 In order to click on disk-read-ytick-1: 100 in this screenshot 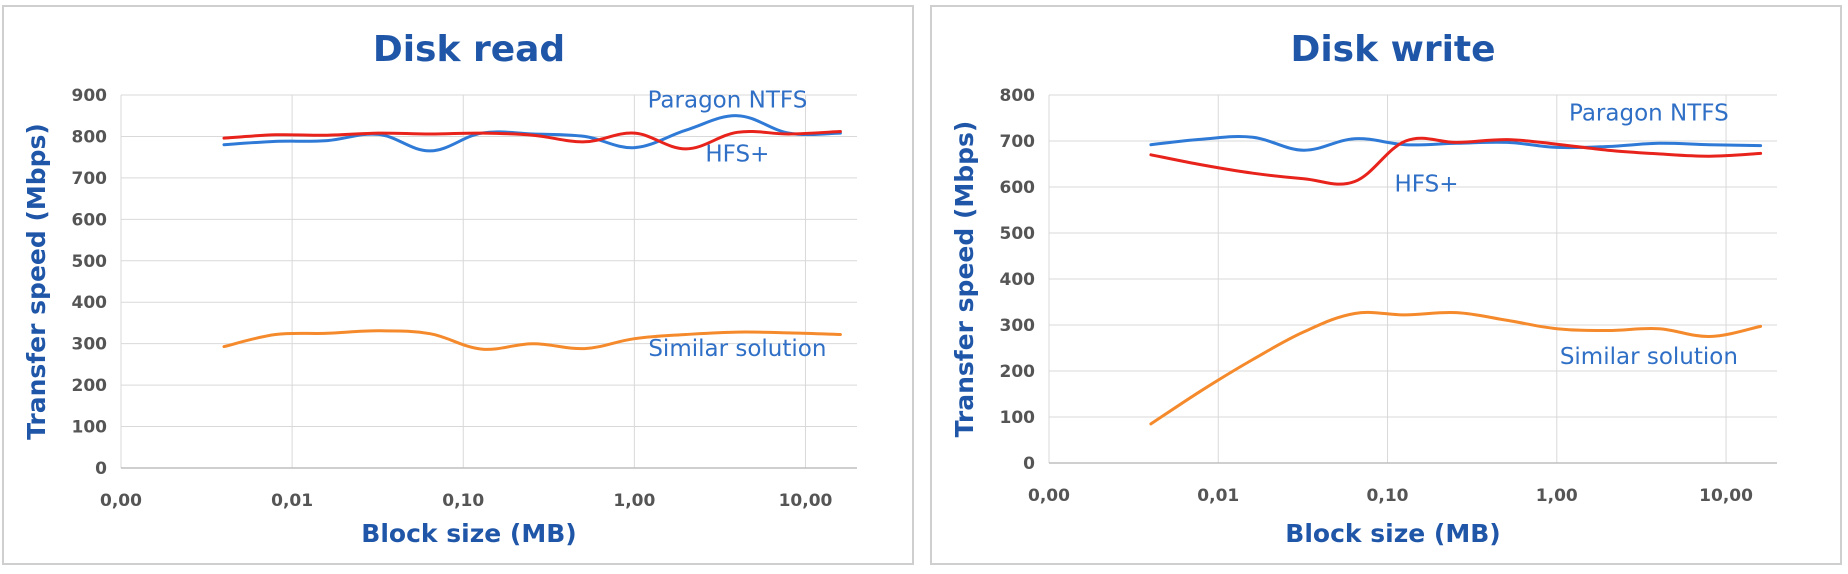, I will do `click(90, 428)`.